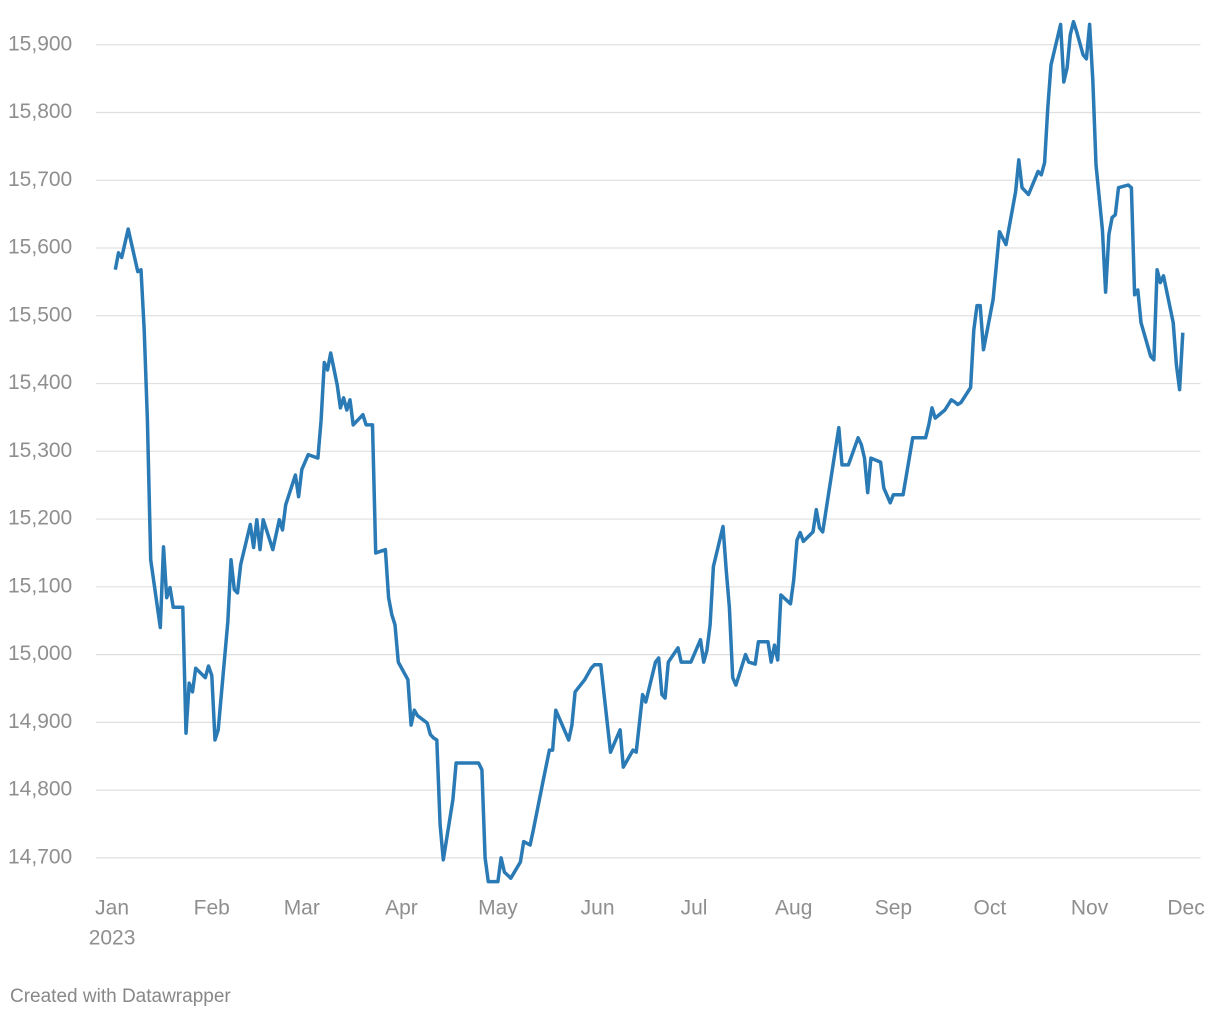 Image resolution: width=1220 pixels, height=1020 pixels. Describe the element at coordinates (212, 908) in the screenshot. I see `x-tick-label: Feb` at that location.